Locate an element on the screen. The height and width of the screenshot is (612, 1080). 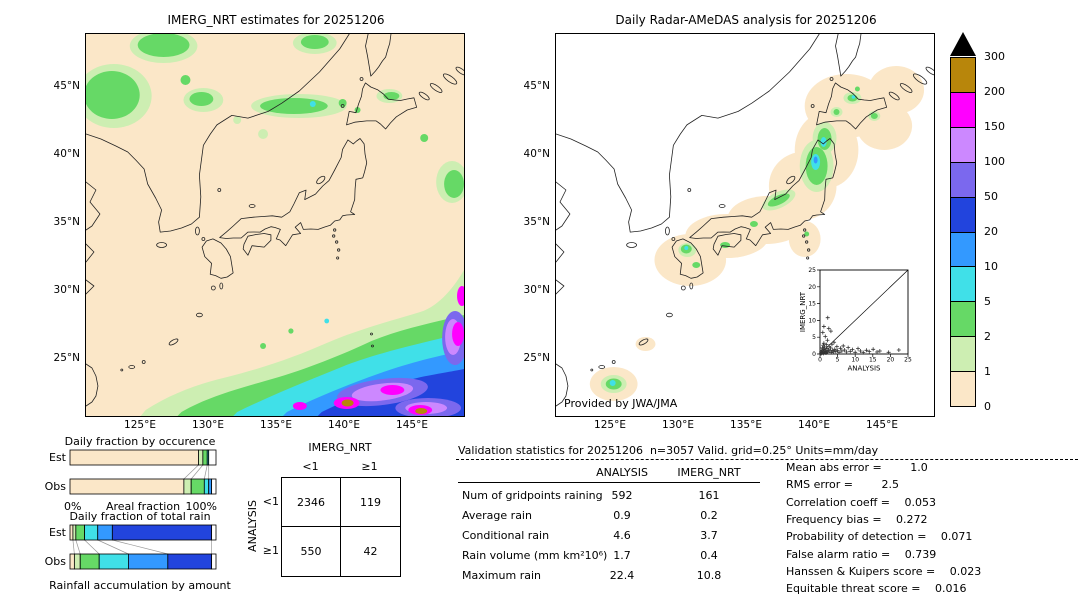
inset-ytick: 20 is located at coordinates (812, 287).